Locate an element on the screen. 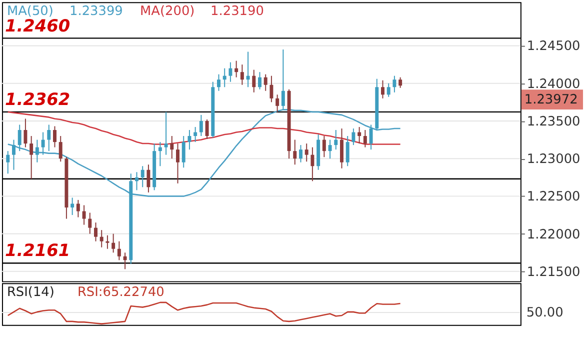 The height and width of the screenshot is (338, 584). y-tick-label: 1.24000 is located at coordinates (553, 84).